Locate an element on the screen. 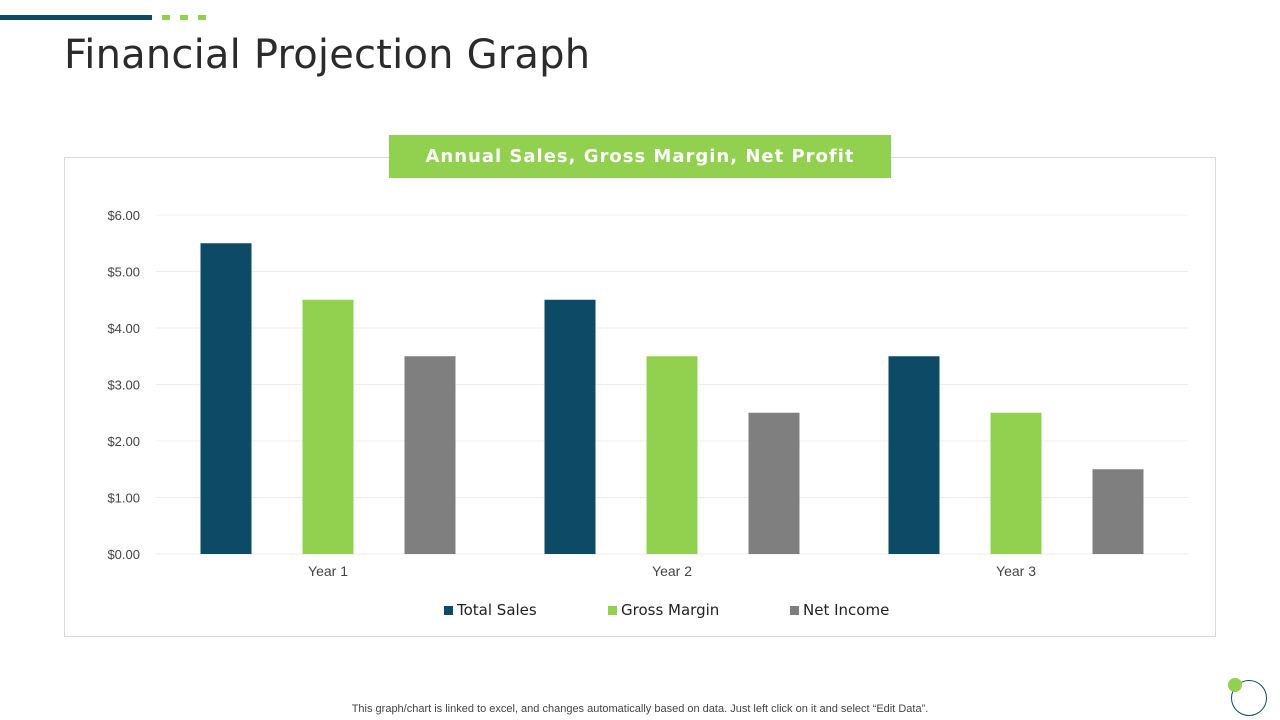 The image size is (1280, 720). chart-legend: Total Sales Gross Margin Net Income is located at coordinates (640, 612).